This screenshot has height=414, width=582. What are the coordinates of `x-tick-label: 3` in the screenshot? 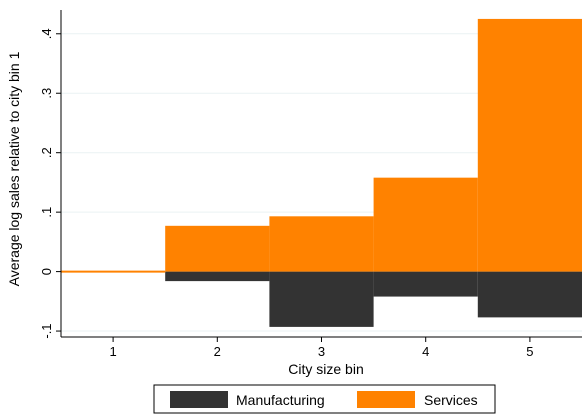 It's located at (321, 351).